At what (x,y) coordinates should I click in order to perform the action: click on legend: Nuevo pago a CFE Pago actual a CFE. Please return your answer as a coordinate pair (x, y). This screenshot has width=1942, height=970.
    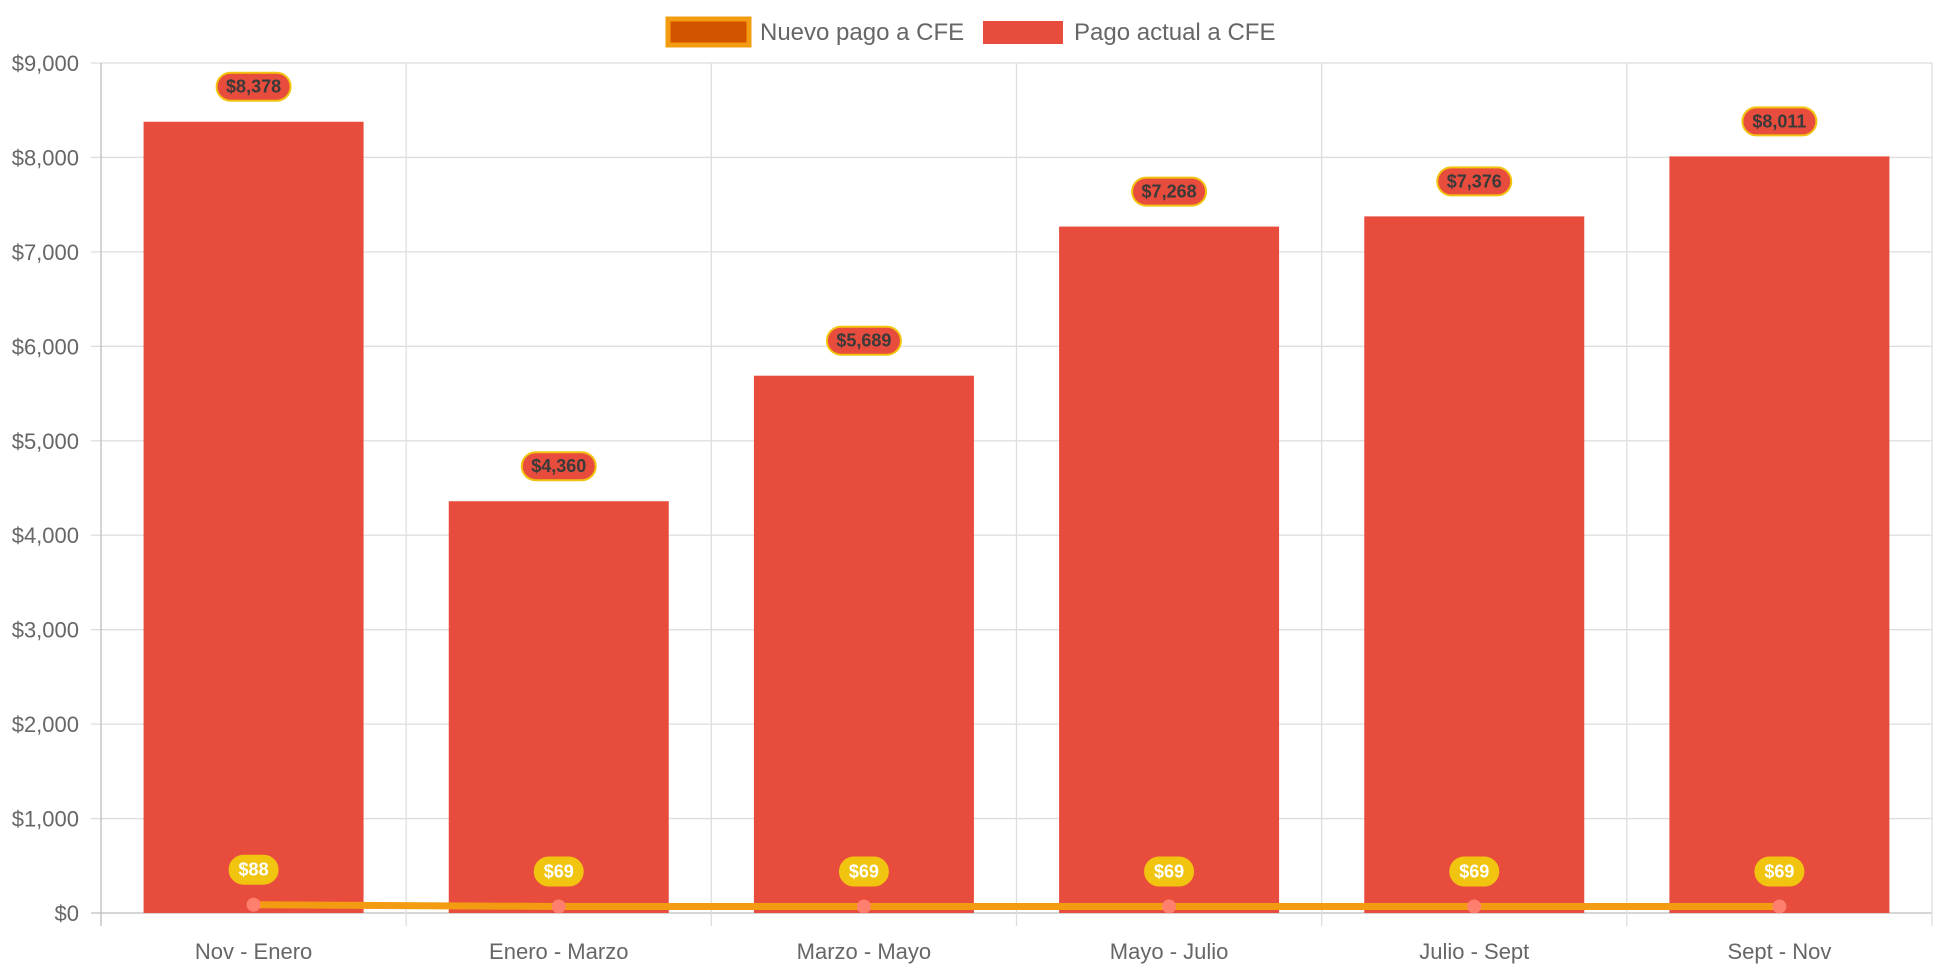
    Looking at the image, I should click on (970, 32).